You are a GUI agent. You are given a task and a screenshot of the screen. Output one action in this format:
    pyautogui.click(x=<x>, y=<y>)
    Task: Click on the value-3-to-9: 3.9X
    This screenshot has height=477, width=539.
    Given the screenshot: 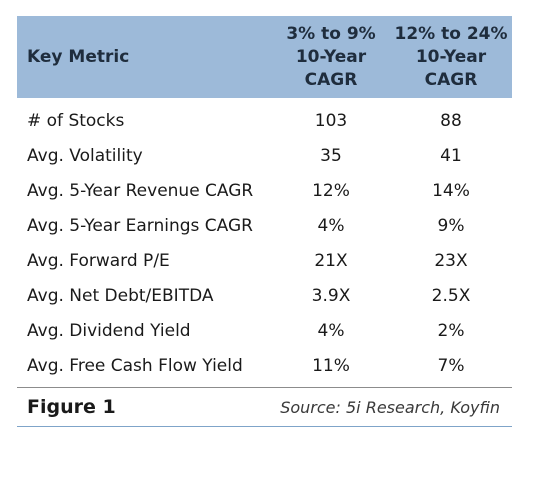 What is the action you would take?
    pyautogui.click(x=331, y=295)
    